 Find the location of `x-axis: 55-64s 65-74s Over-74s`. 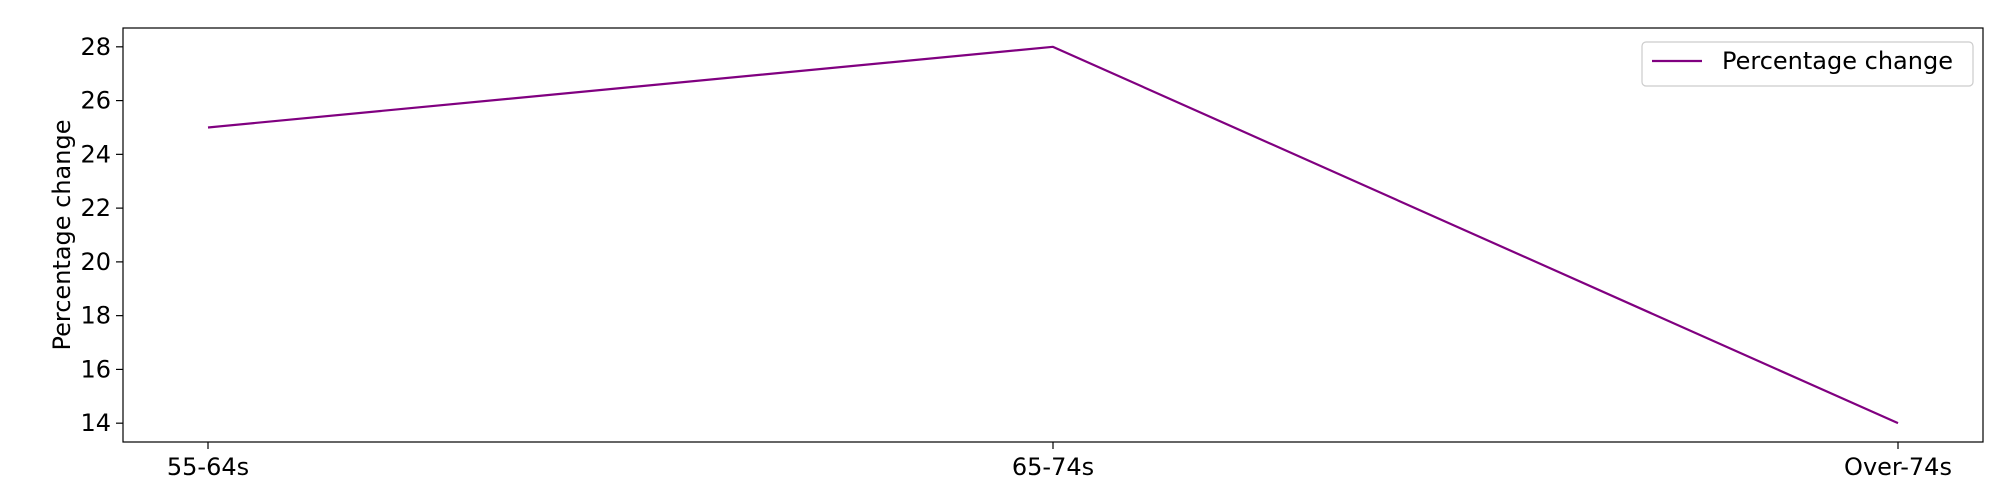

x-axis: 55-64s 65-74s Over-74s is located at coordinates (1059, 461).